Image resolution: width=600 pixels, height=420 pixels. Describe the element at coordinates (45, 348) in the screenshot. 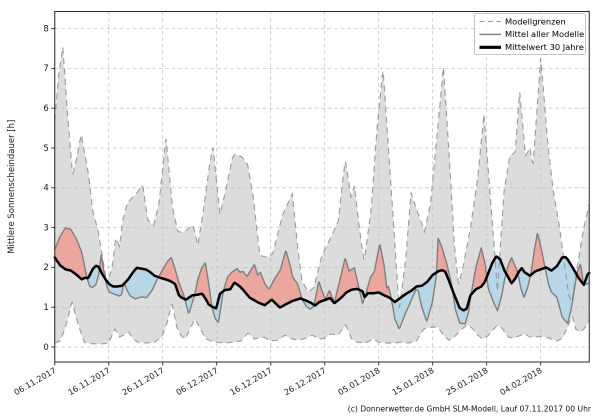

I see `y-tick-label-0: 0` at that location.